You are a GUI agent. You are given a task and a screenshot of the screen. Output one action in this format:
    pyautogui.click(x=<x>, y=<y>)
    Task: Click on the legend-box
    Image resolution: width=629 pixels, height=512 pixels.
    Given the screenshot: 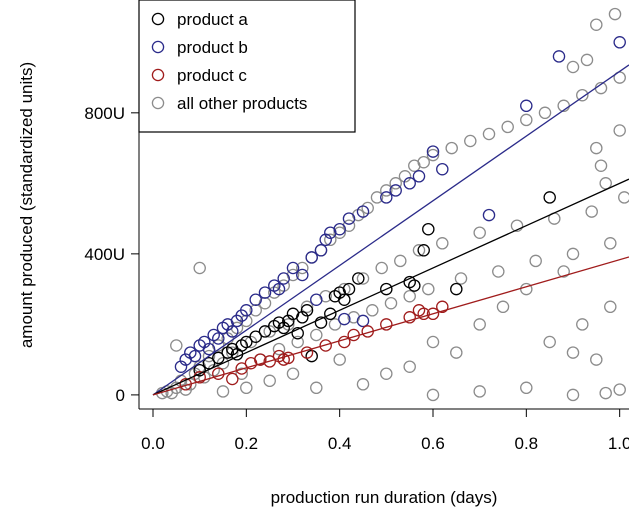 What is the action you would take?
    pyautogui.click(x=247, y=66)
    